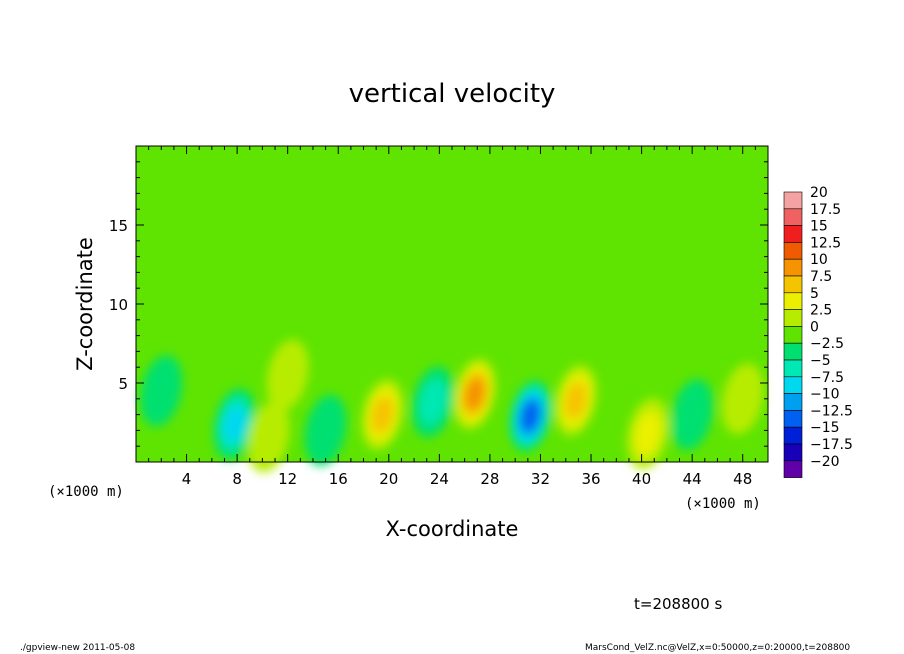 This screenshot has height=654, width=904. I want to click on x-tick-label: 20, so click(388, 479).